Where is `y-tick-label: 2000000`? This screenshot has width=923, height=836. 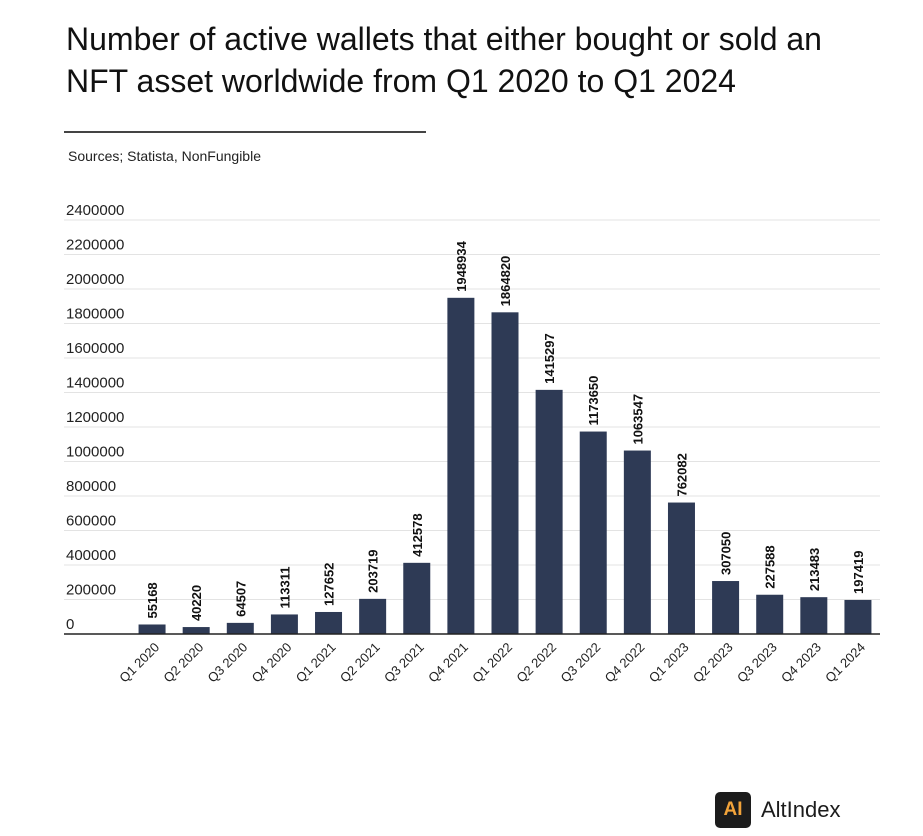
y-tick-label: 2000000 is located at coordinates (95, 279).